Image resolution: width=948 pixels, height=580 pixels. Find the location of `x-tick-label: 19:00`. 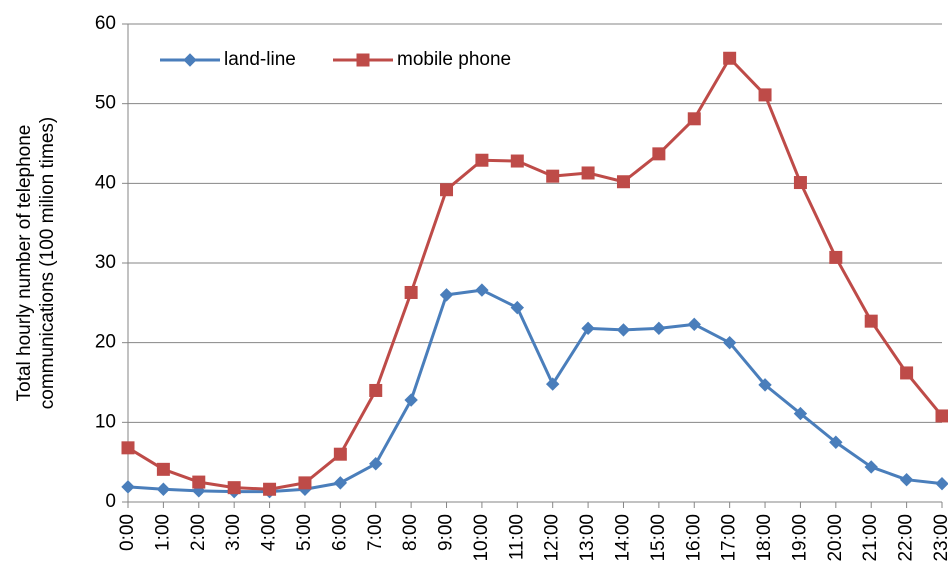

x-tick-label: 19:00 is located at coordinates (799, 538).